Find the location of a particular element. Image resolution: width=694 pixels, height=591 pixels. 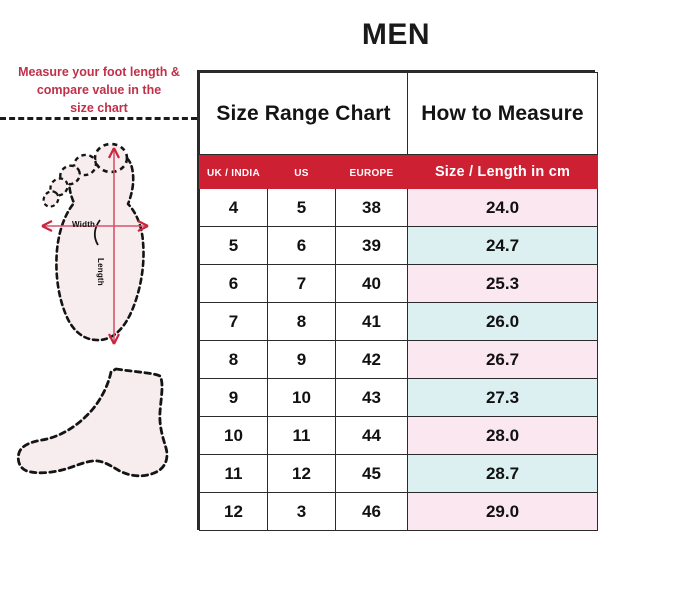

table-row: 12 3 46 29.0 is located at coordinates (398, 511).